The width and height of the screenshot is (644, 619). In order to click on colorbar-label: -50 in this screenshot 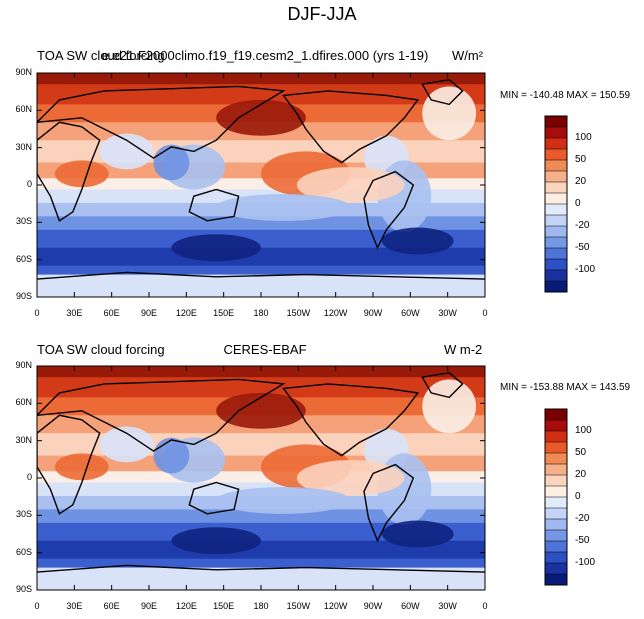, I will do `click(582, 540)`.